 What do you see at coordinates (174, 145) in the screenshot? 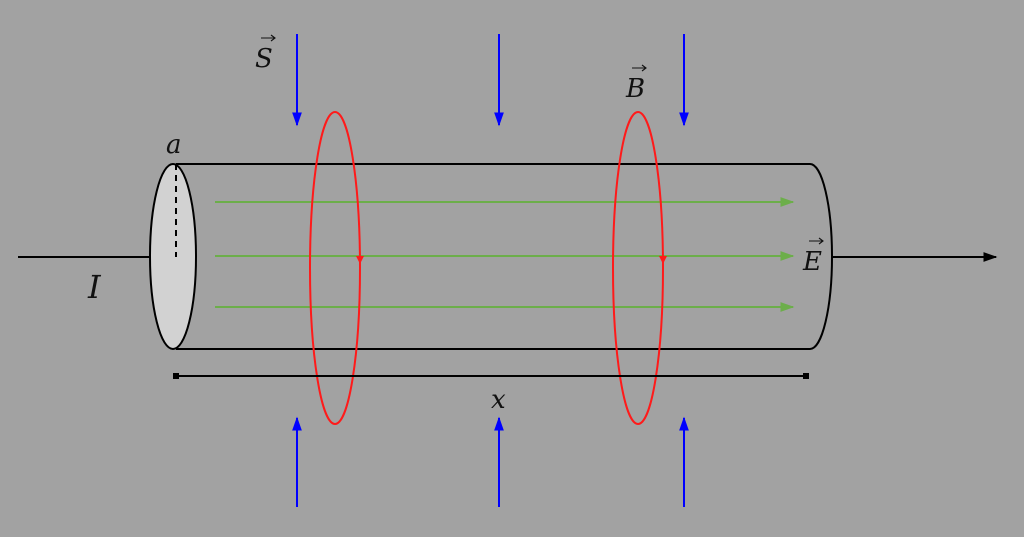
I see `radius-label: a` at bounding box center [174, 145].